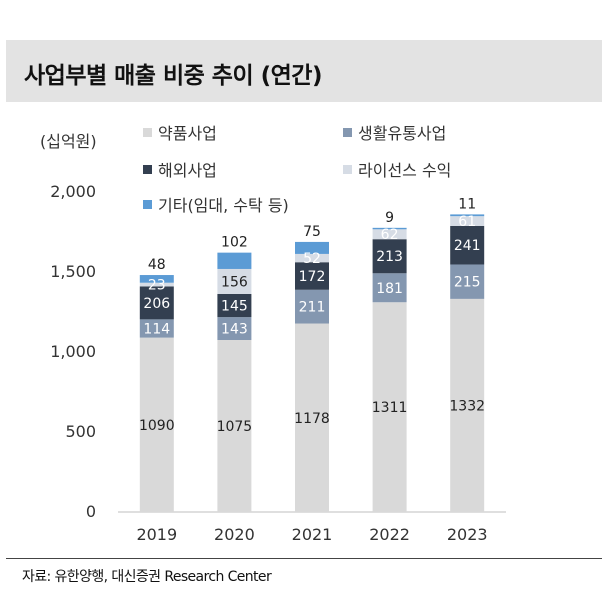 This screenshot has width=608, height=598. I want to click on legend-item-overseas: 해외사업, so click(180, 169).